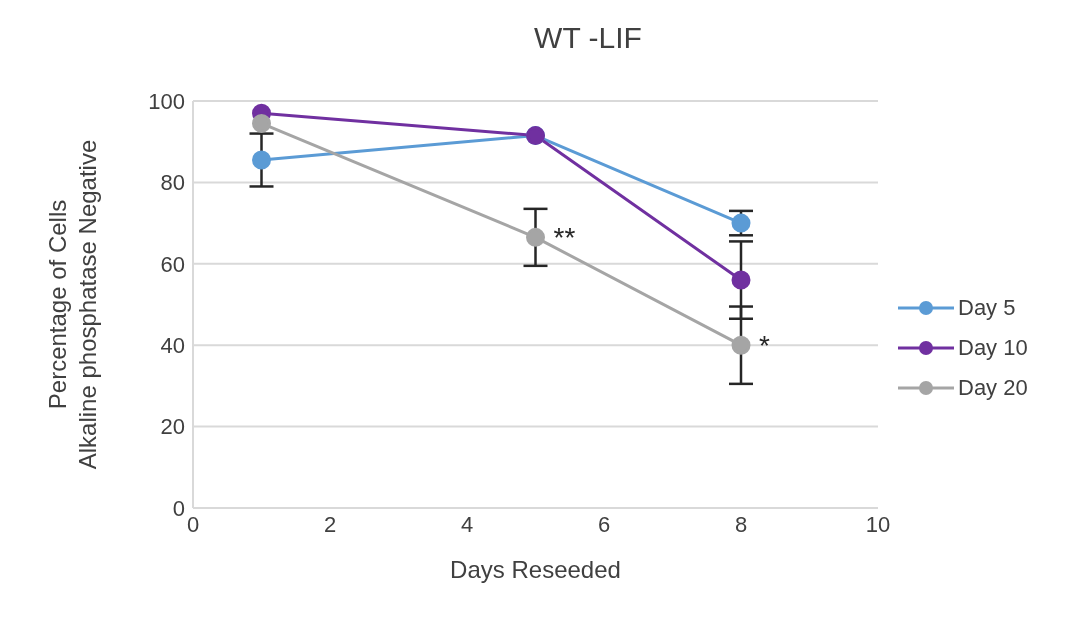 This screenshot has height=620, width=1086. I want to click on x-tick-label: 6, so click(604, 524).